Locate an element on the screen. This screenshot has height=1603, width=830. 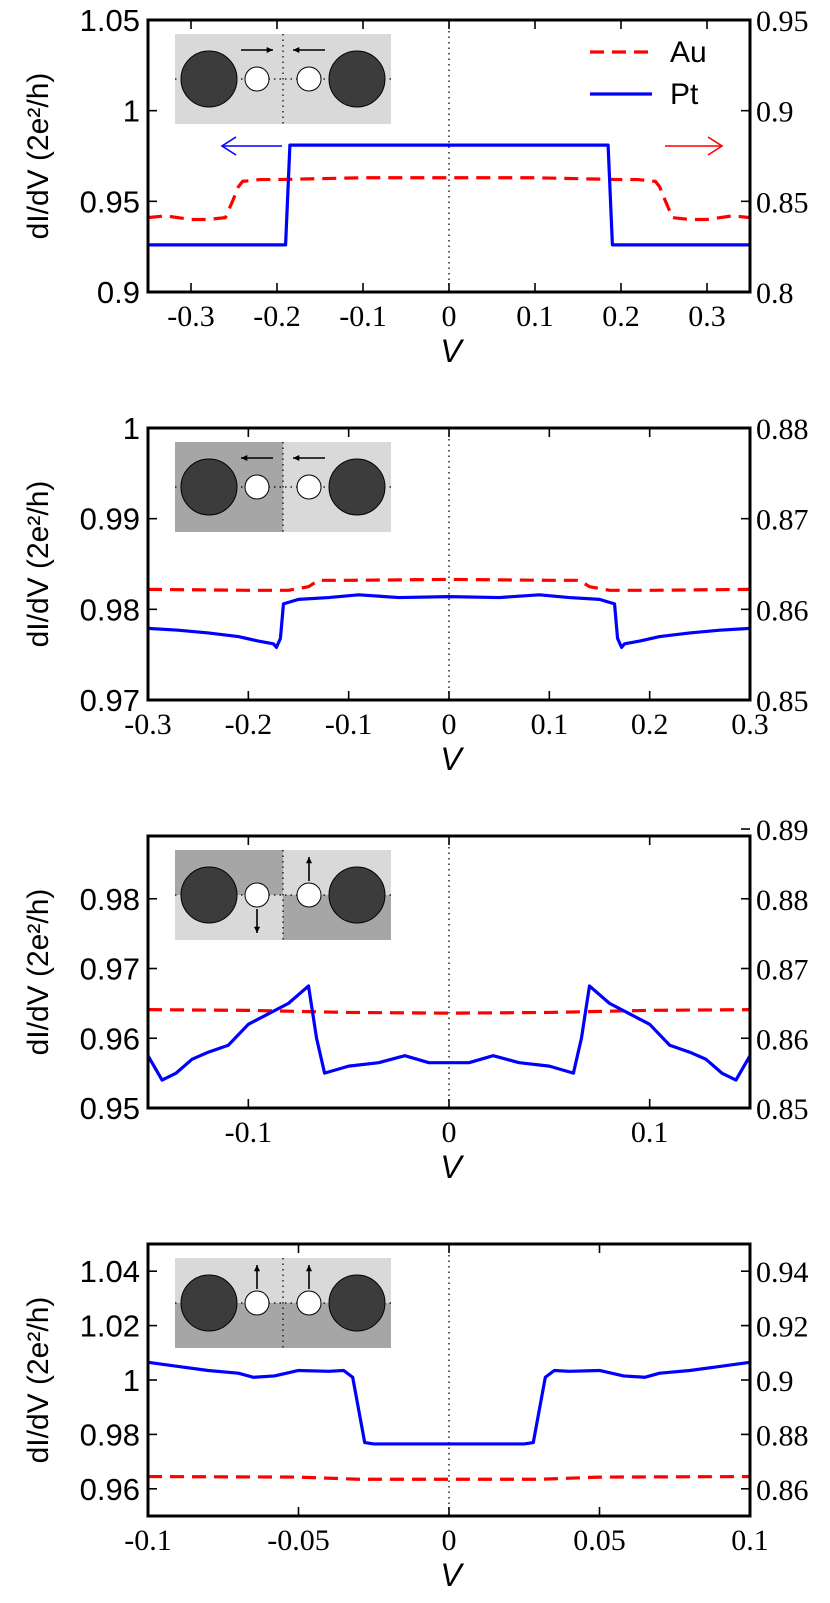
y-tick-label-left: 0.9 is located at coordinates (118, 292).